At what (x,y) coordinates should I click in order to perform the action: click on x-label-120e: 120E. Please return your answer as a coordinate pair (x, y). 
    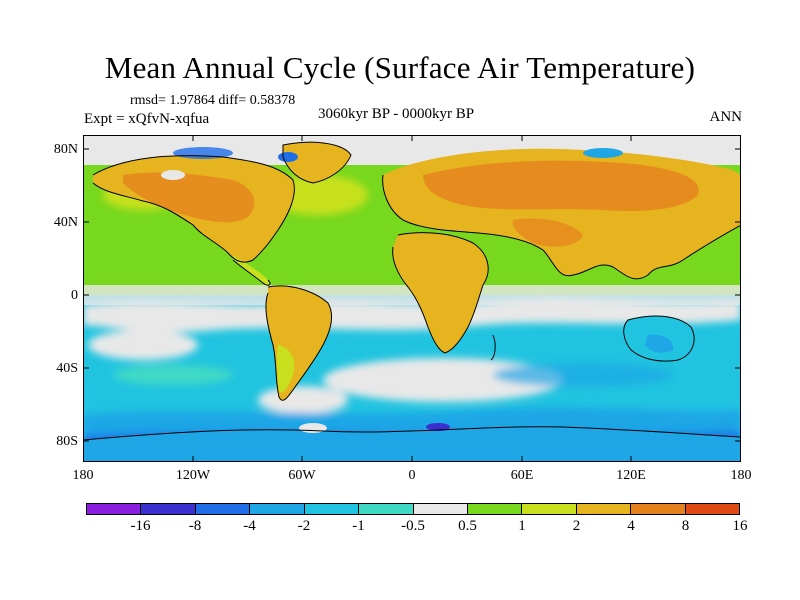
    Looking at the image, I should click on (631, 475).